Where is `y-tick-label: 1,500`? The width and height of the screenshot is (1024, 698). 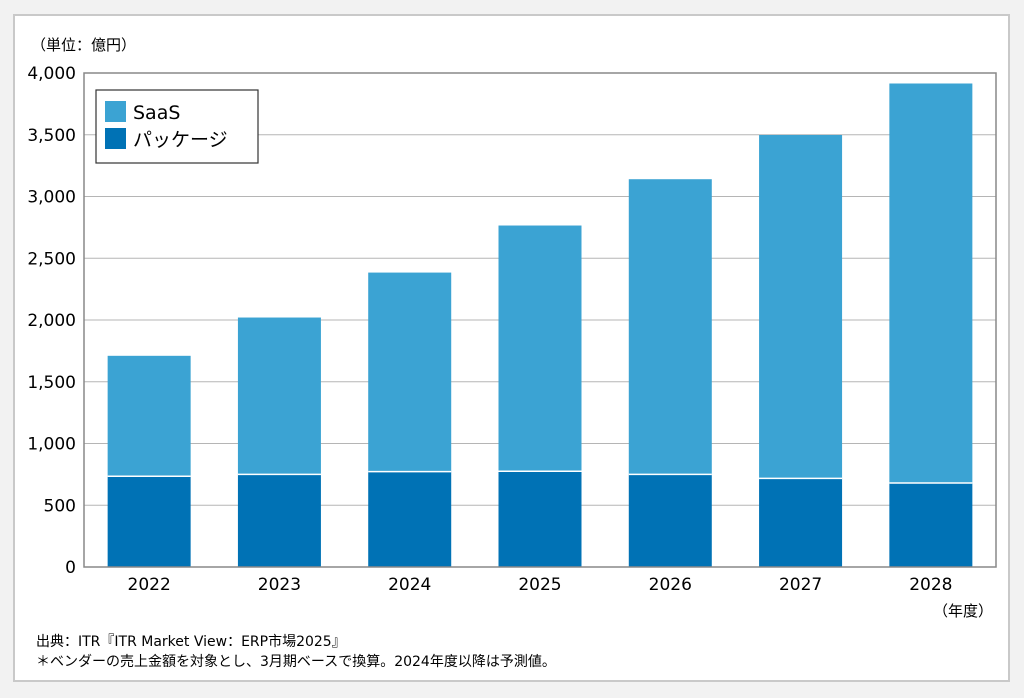 y-tick-label: 1,500 is located at coordinates (51, 383).